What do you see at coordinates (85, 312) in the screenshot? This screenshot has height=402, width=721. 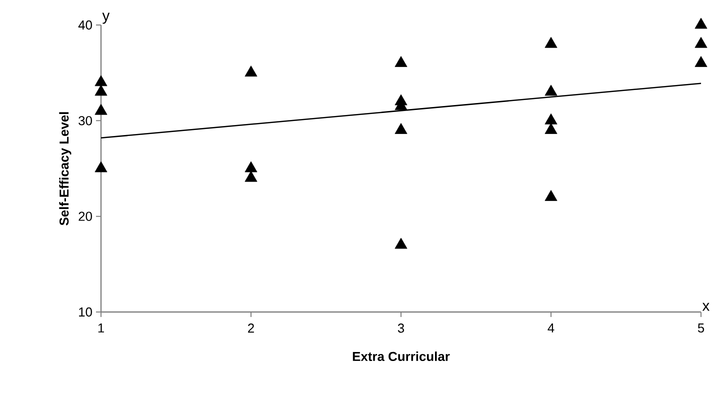 I see `y-tick-label: 10` at bounding box center [85, 312].